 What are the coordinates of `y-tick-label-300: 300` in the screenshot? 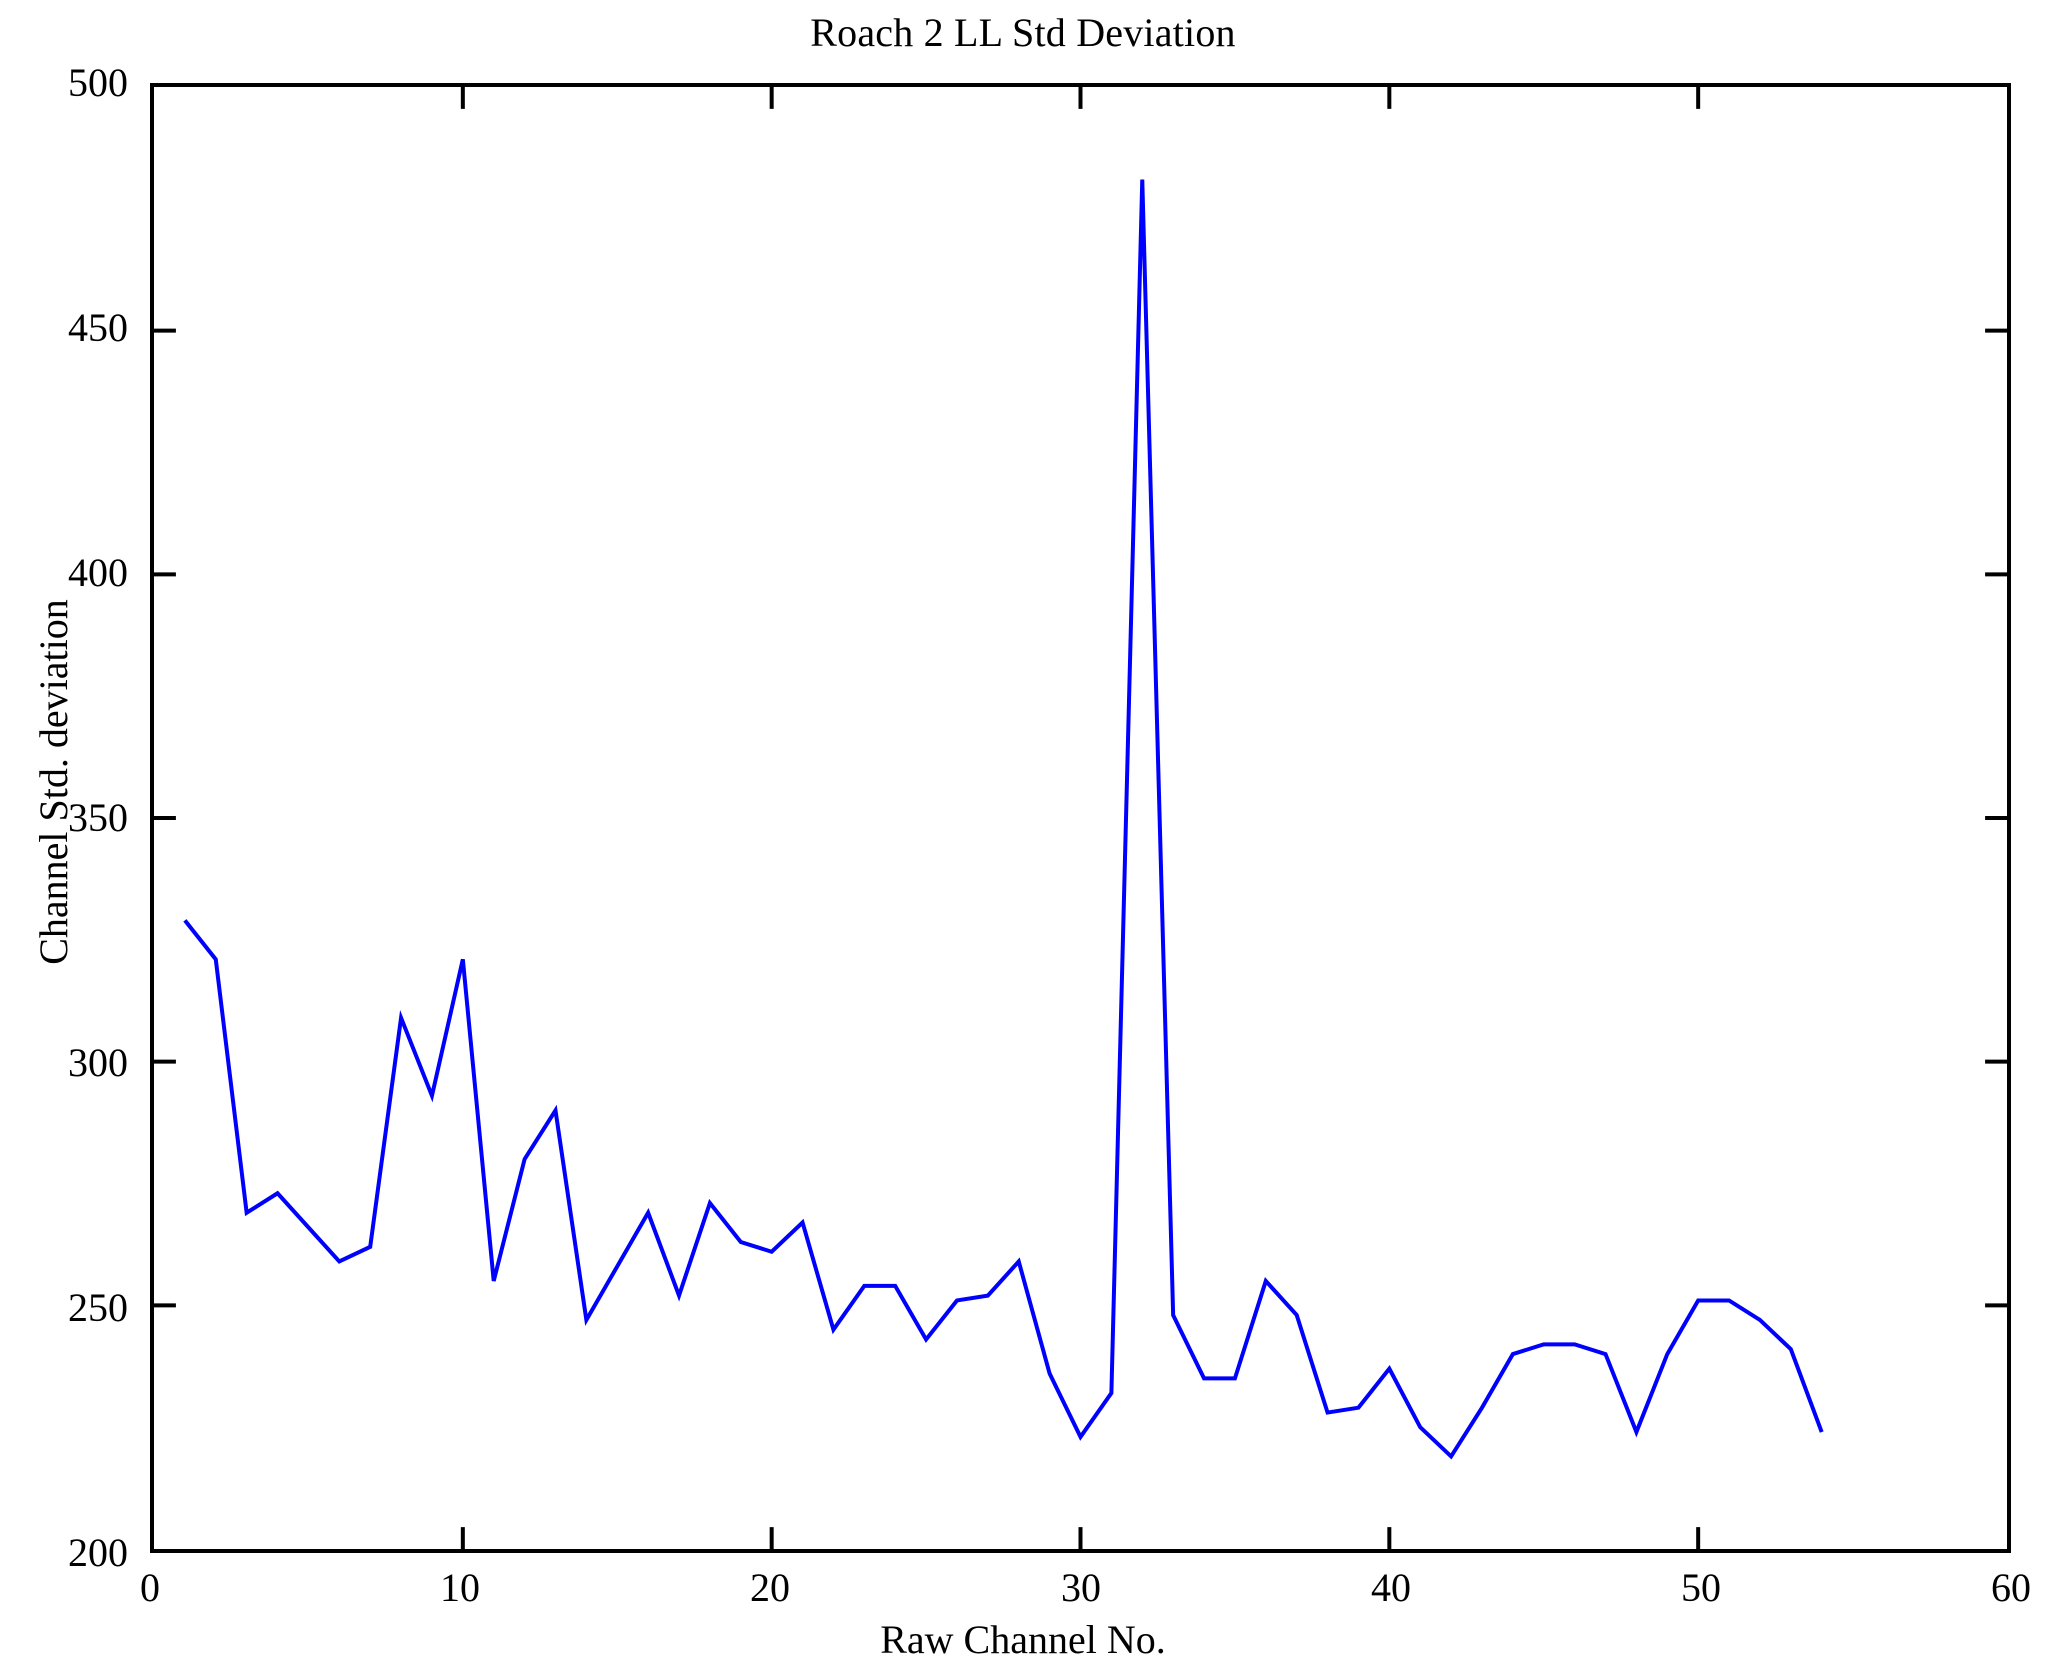 It's located at (98, 1062).